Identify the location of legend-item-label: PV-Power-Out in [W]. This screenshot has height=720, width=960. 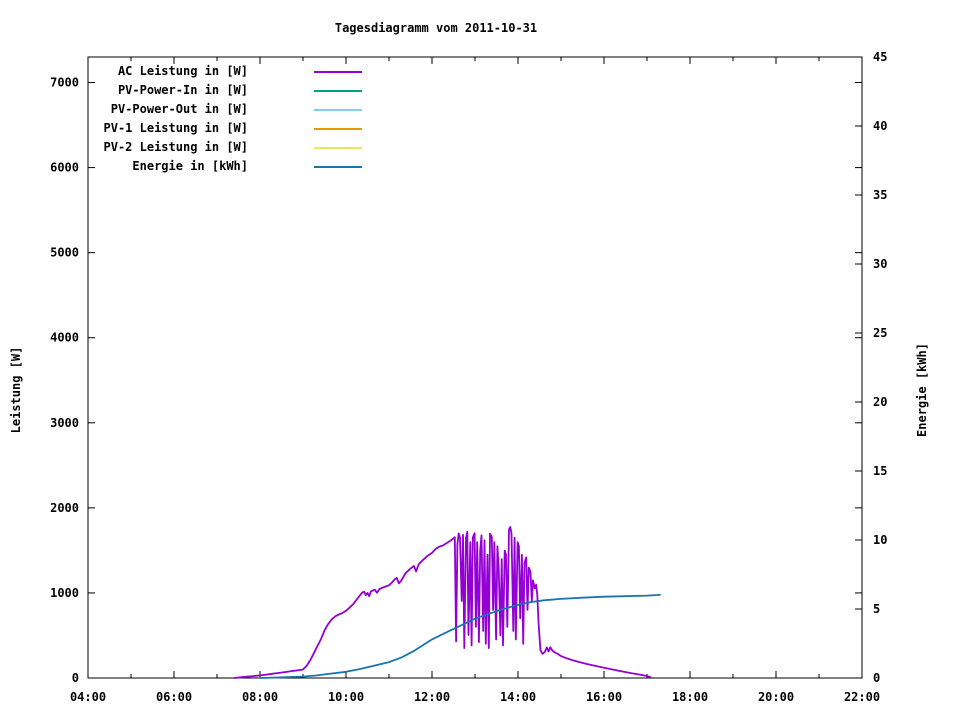
(179, 109).